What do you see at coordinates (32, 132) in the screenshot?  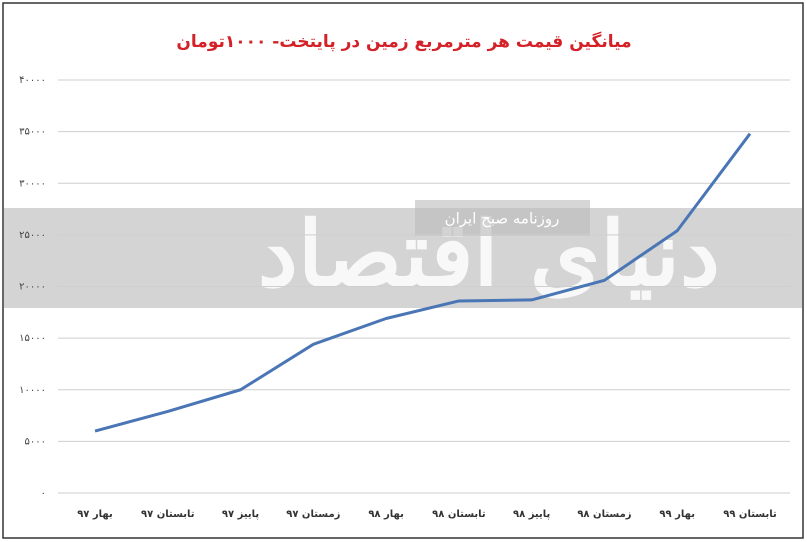 I see `y-tick-label: ۳۵۰۰۰` at bounding box center [32, 132].